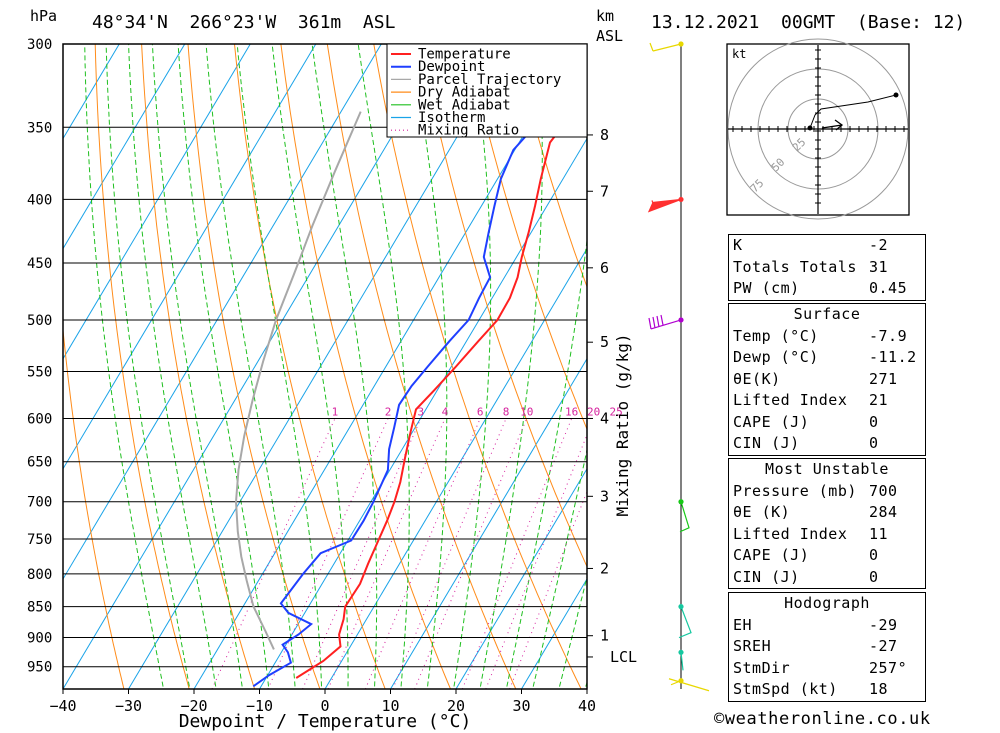  What do you see at coordinates (776, 335) in the screenshot?
I see `surface-label: Temp (°C)` at bounding box center [776, 335].